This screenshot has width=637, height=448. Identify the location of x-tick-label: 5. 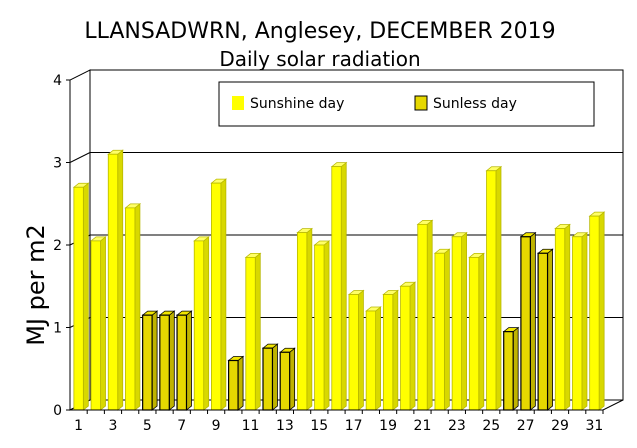
(147, 426).